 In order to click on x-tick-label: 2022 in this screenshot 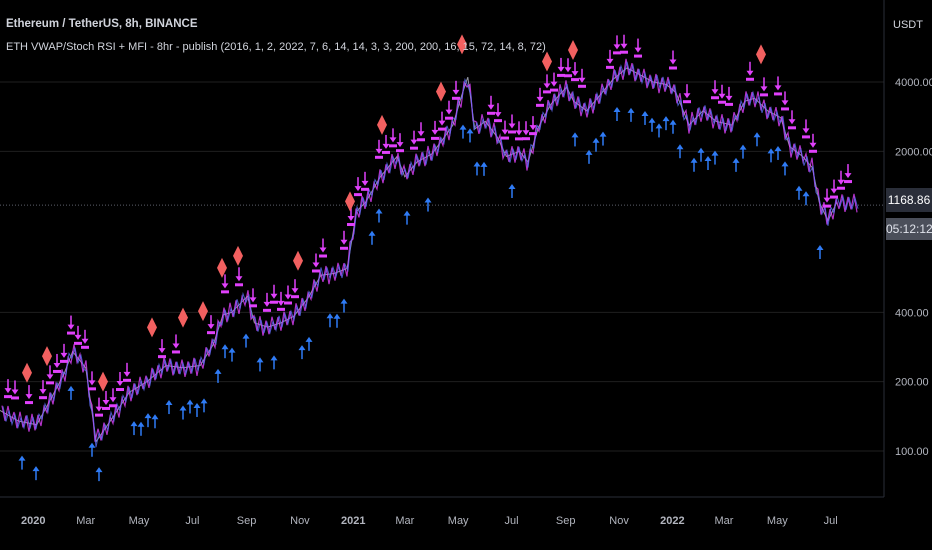, I will do `click(672, 521)`.